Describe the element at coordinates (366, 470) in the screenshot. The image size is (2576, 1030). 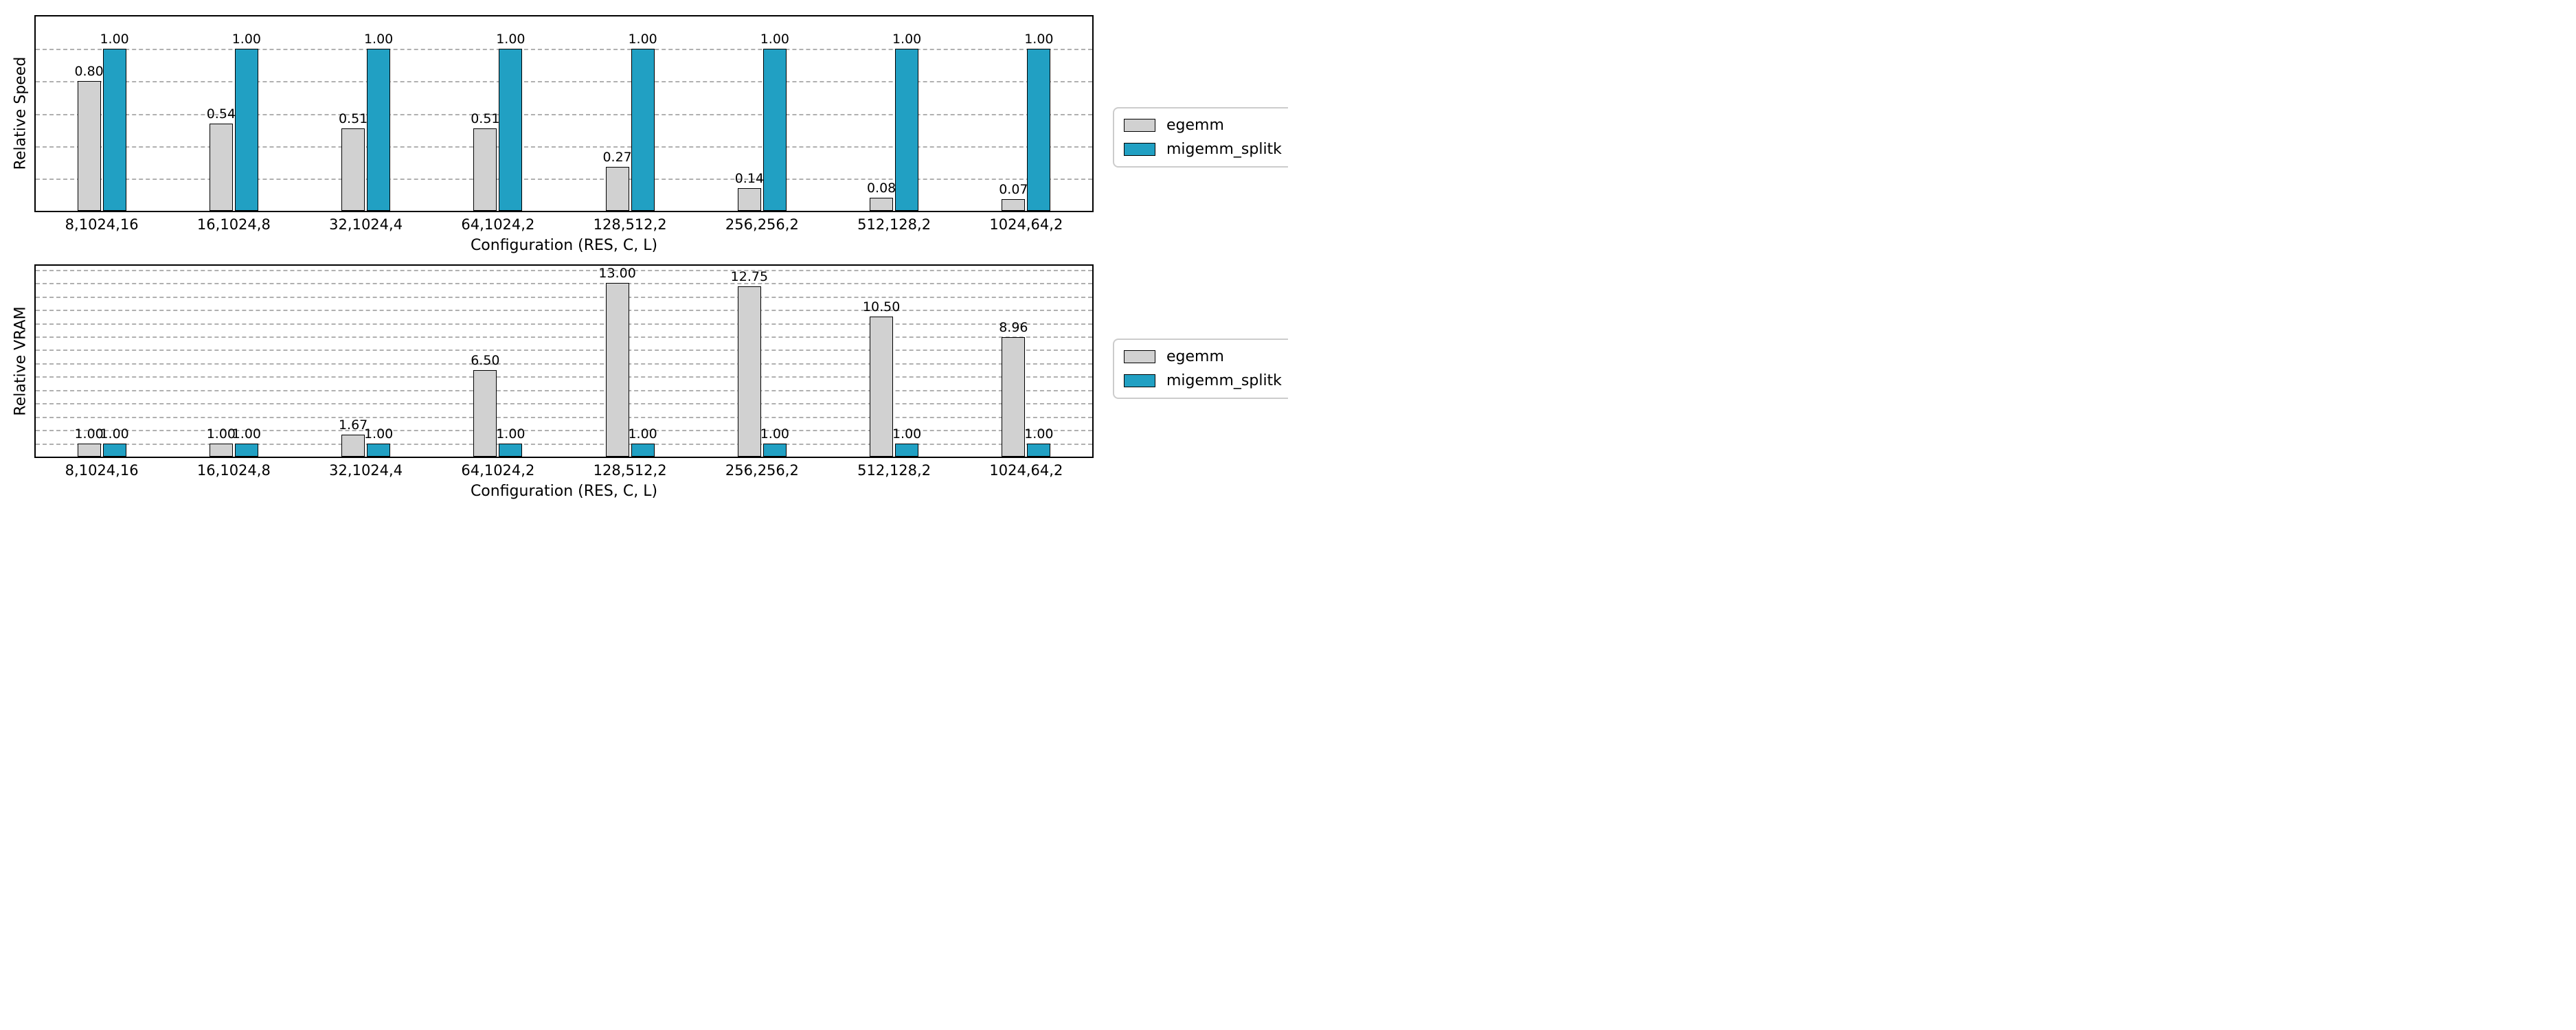
I see `x-tick-label: 32,1024,4` at that location.